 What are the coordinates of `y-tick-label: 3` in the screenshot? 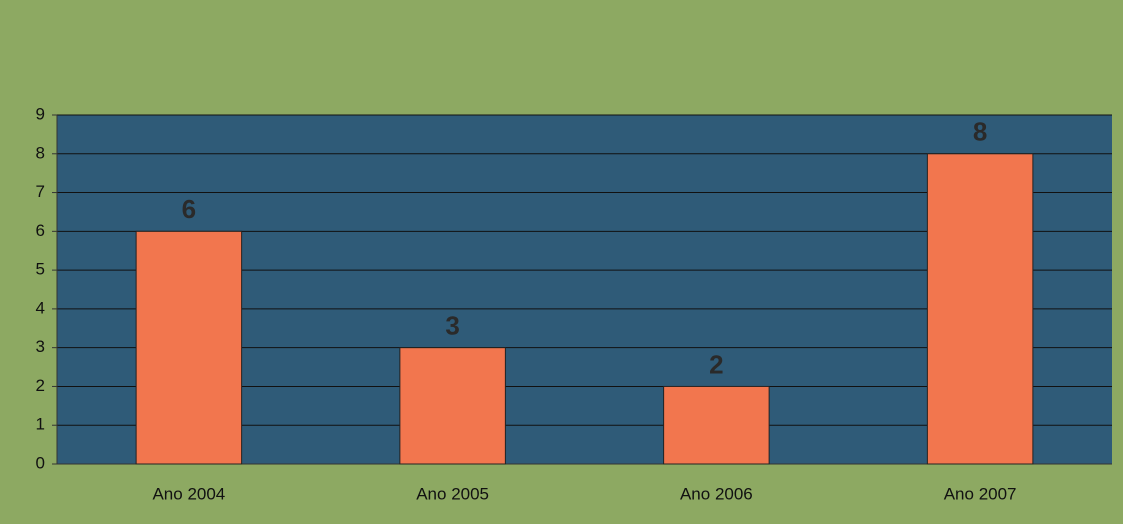 It's located at (40, 346).